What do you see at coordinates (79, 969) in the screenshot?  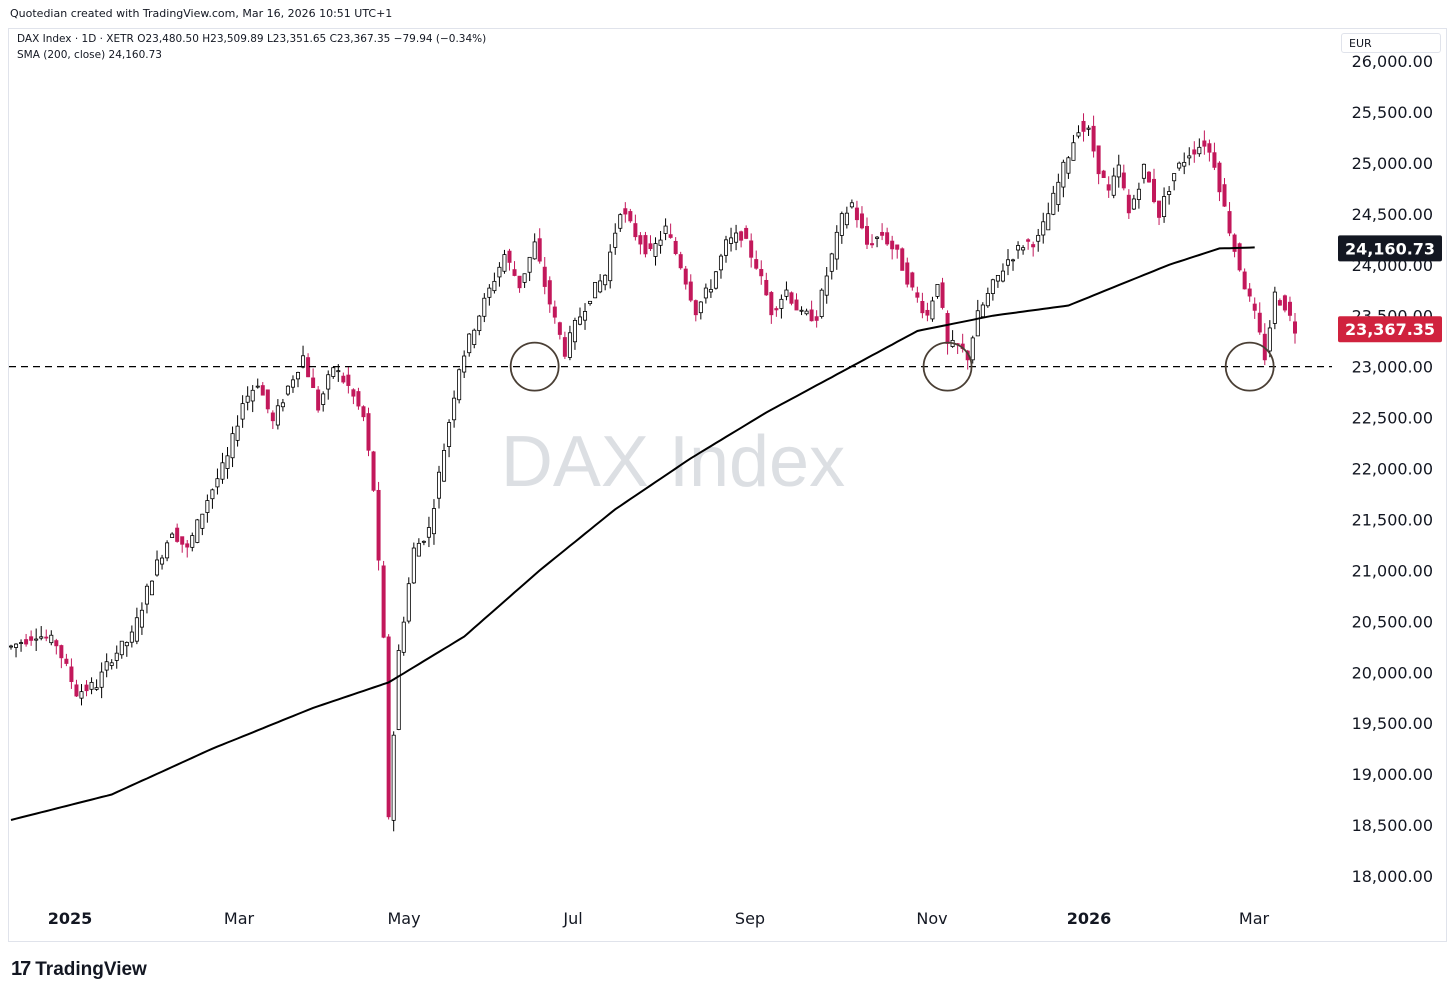 I see `tradingview-logo: 17 TradingView` at bounding box center [79, 969].